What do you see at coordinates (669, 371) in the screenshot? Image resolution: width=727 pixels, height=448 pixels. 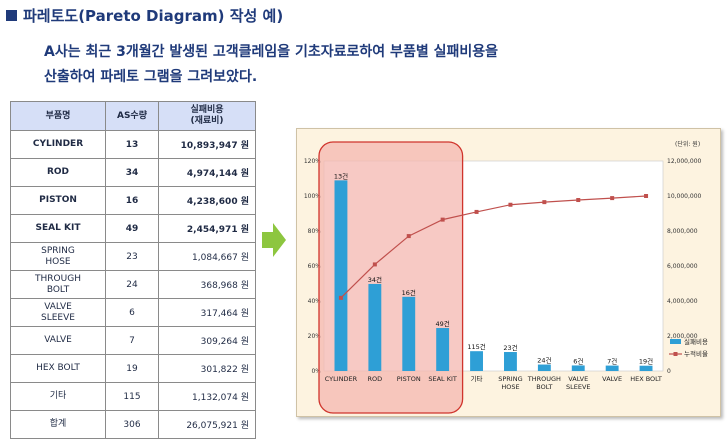 I see `right-axis-tick: 0` at bounding box center [669, 371].